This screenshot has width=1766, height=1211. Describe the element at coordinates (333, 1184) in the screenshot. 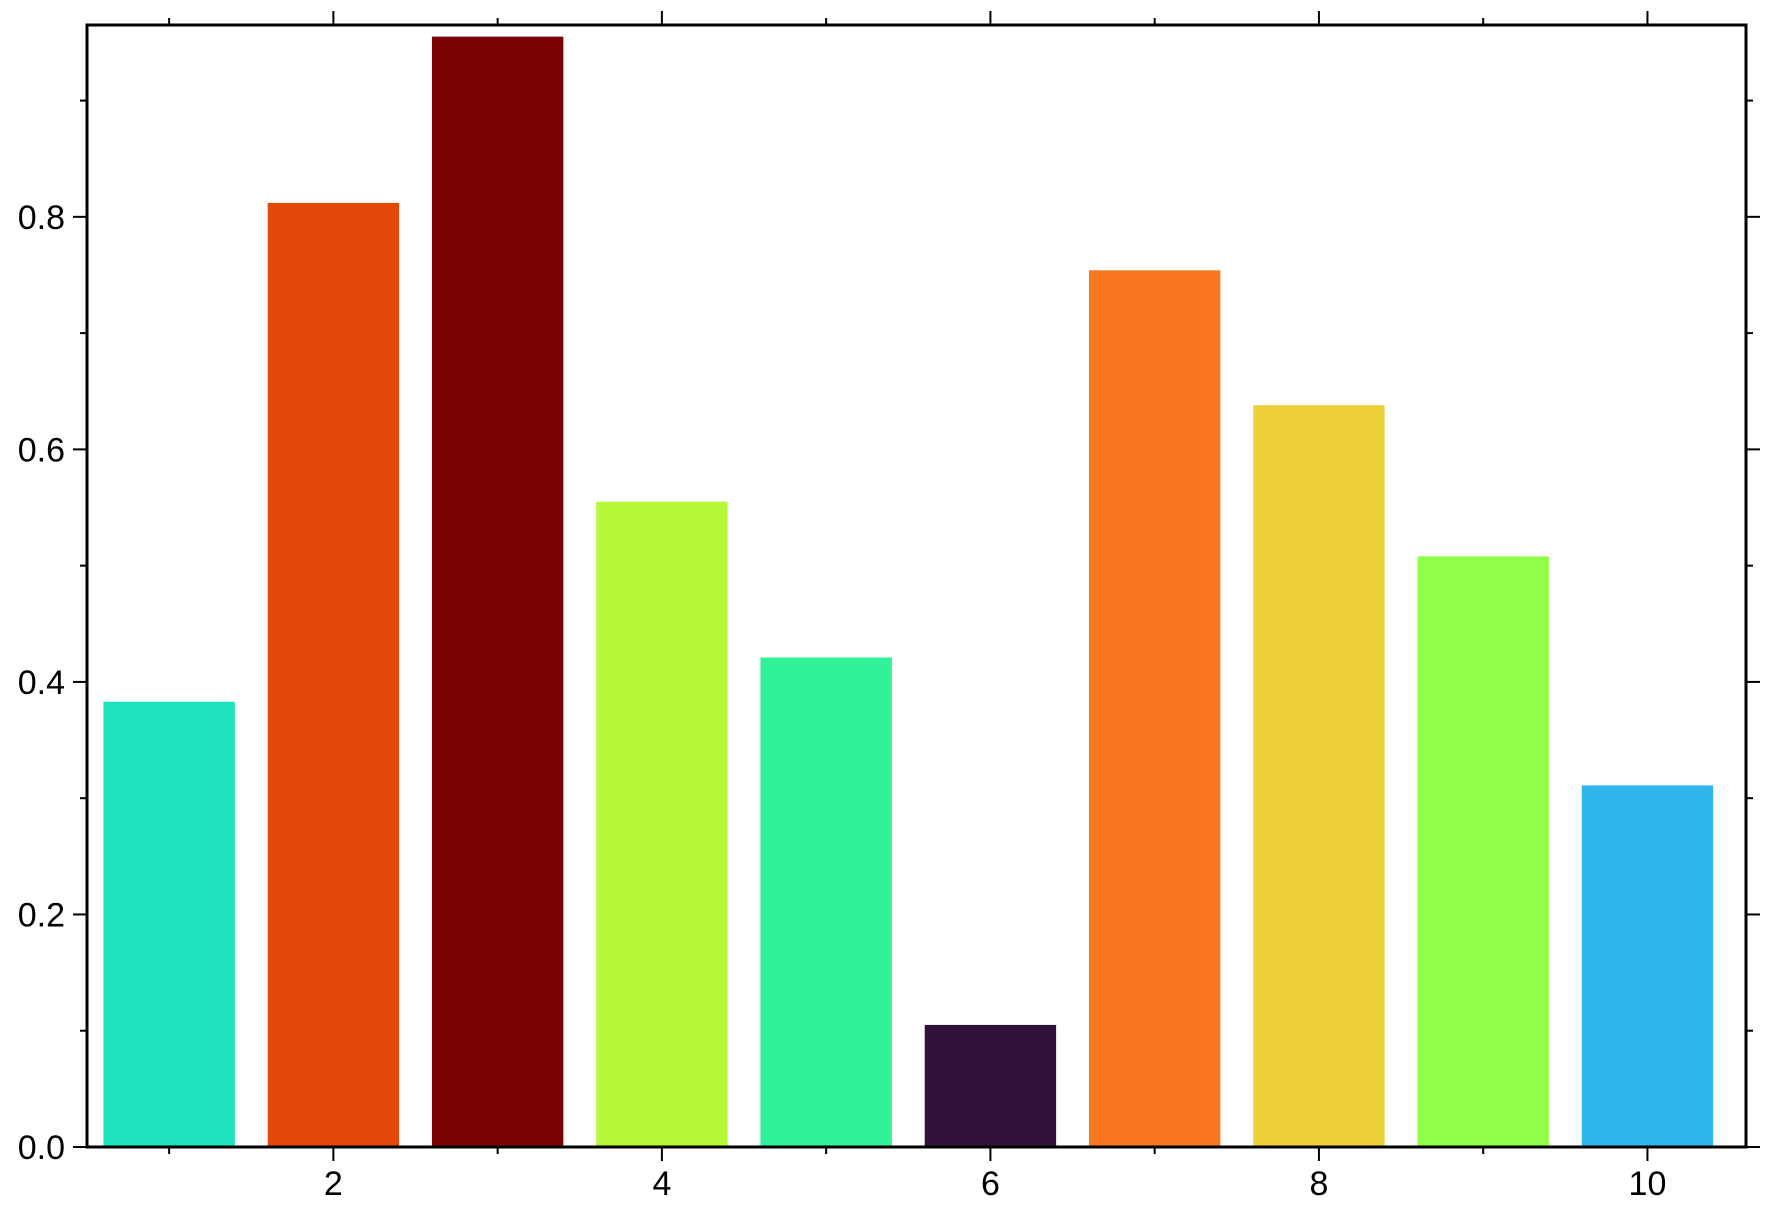

I see `x-tick-label: 2` at that location.